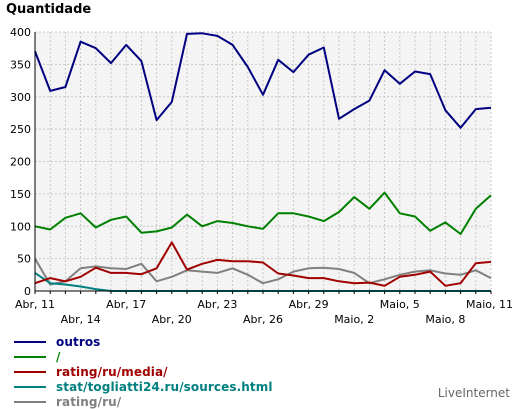  What do you see at coordinates (81, 319) in the screenshot?
I see `x-tick-label: Abr, 14` at bounding box center [81, 319].